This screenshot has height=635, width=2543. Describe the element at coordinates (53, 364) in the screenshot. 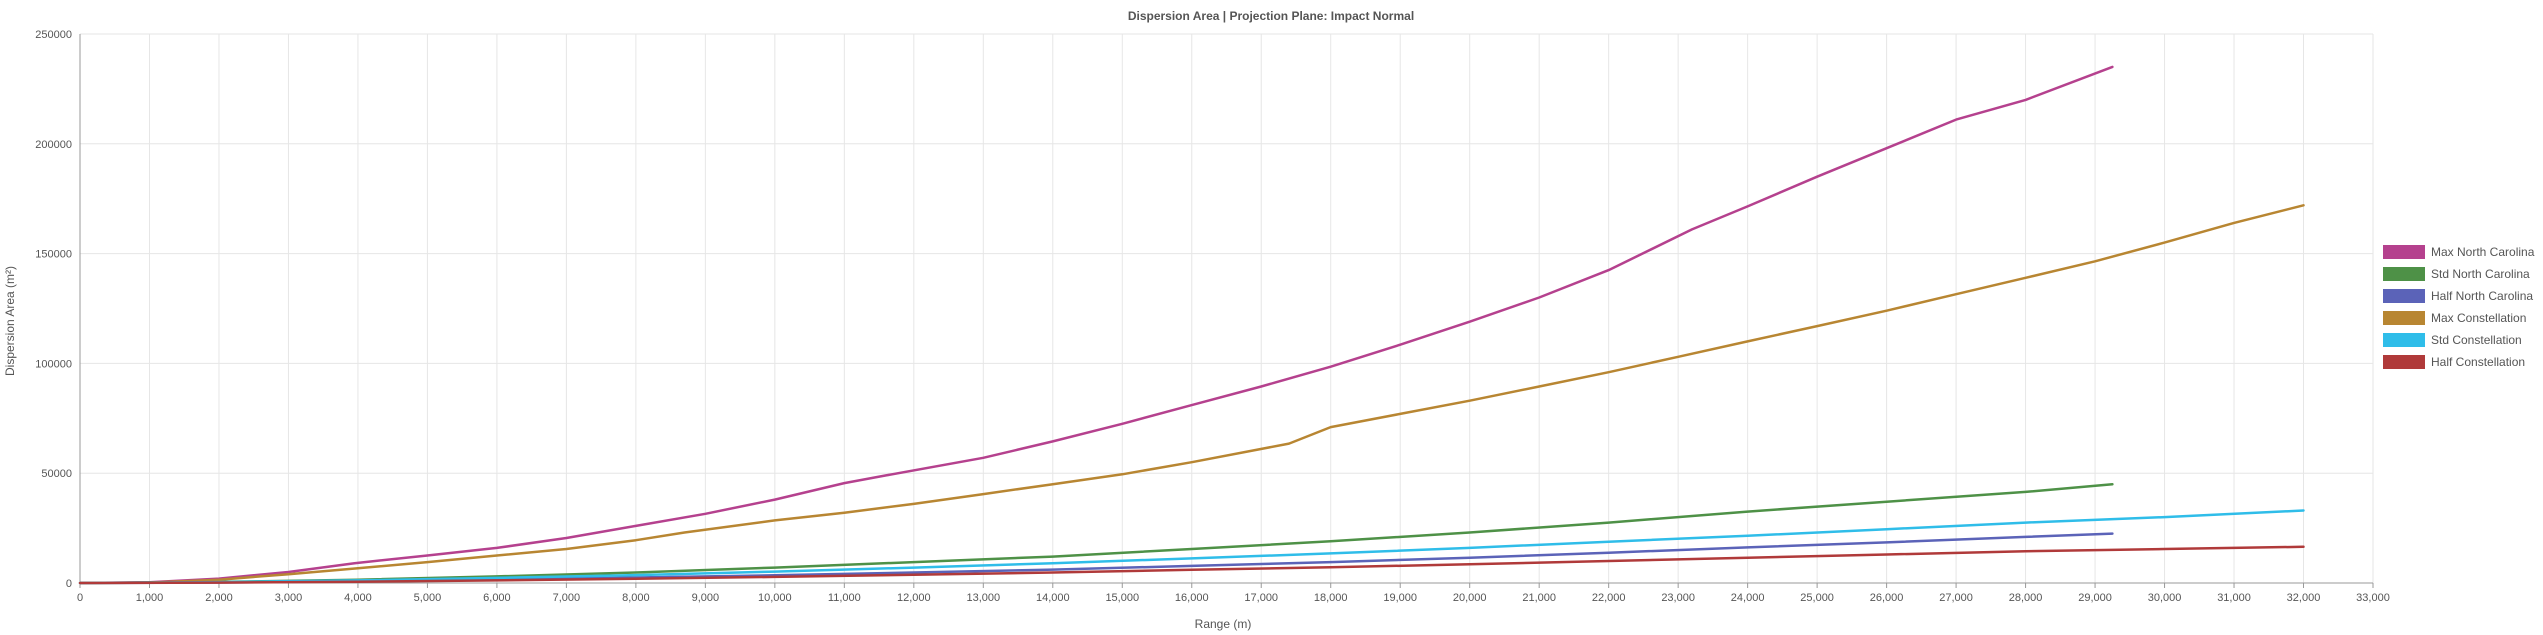

I see `y-tick-label: 100000` at that location.